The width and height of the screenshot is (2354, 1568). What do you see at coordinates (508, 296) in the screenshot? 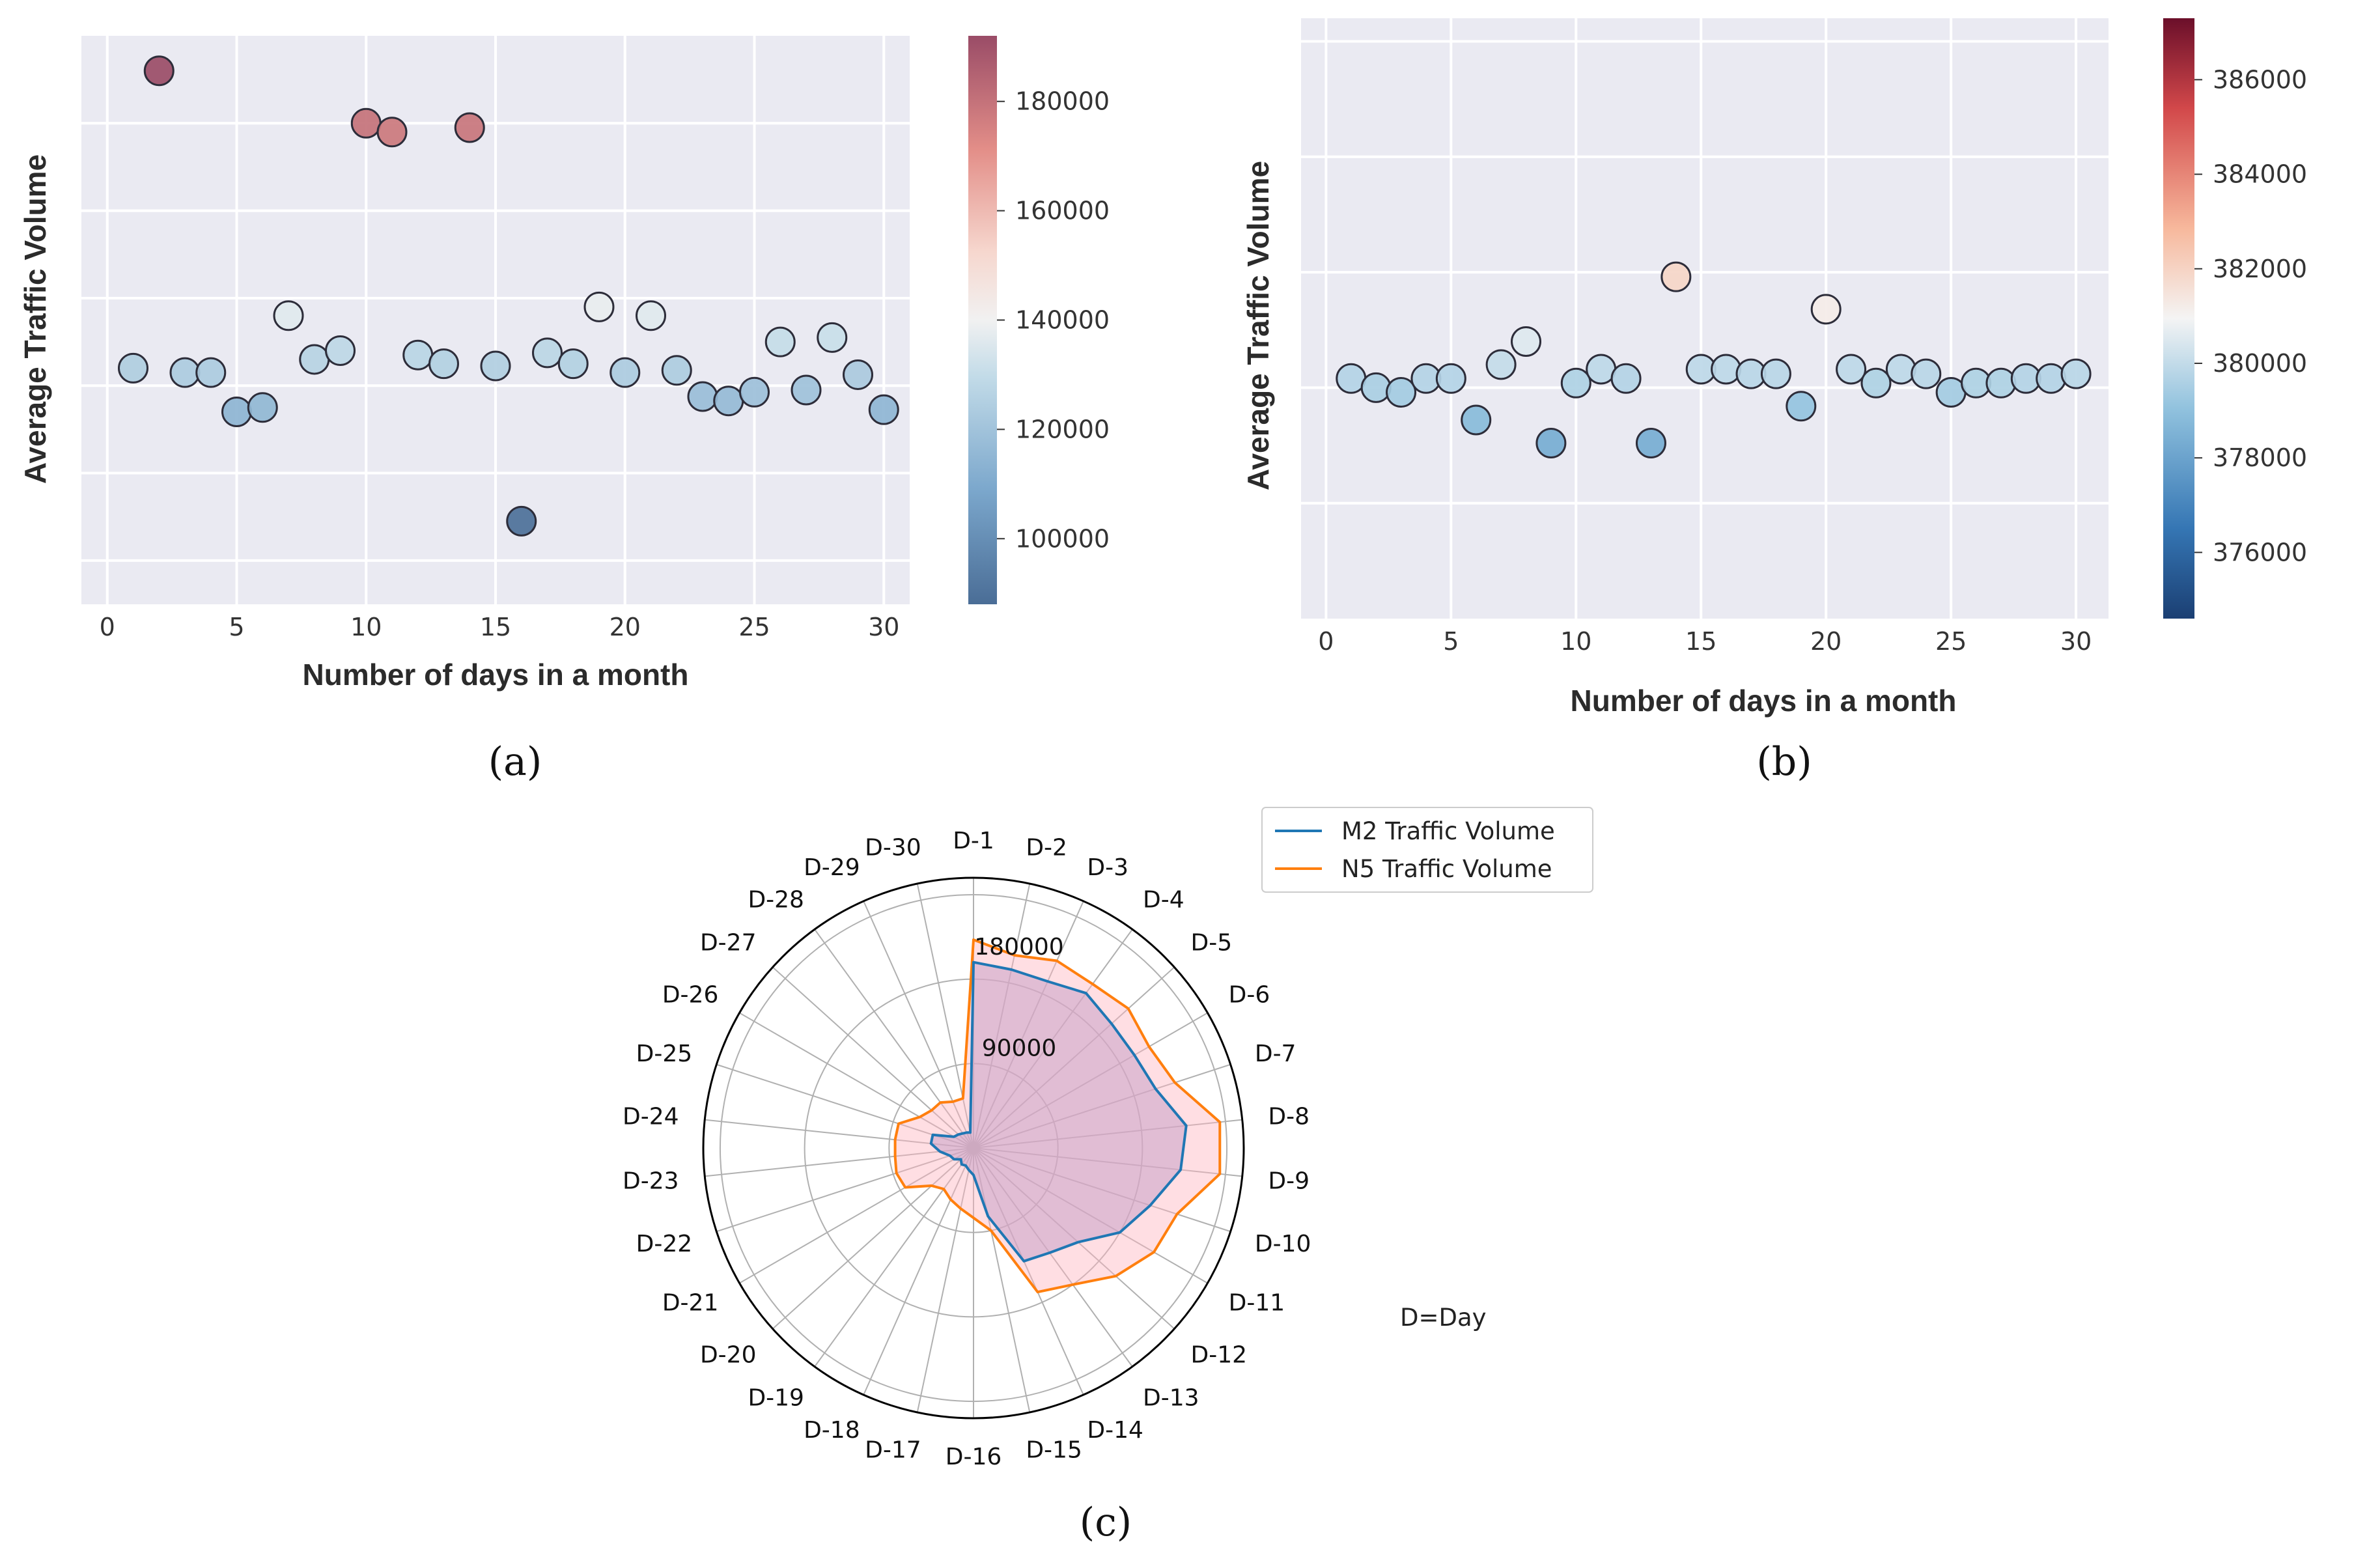
I see `data-points-a` at bounding box center [508, 296].